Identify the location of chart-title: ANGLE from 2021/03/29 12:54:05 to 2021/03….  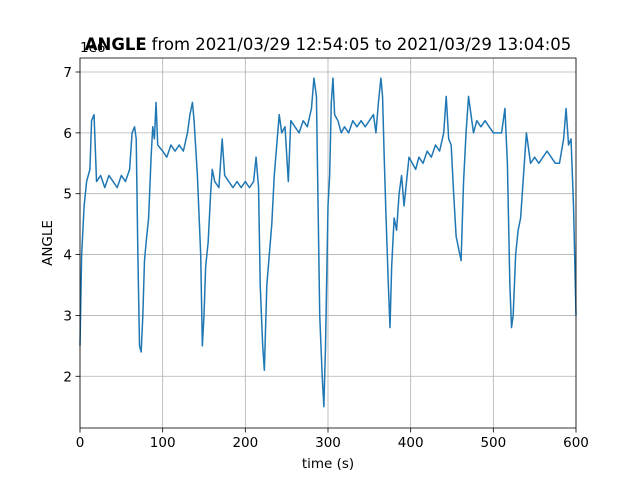
(328, 44).